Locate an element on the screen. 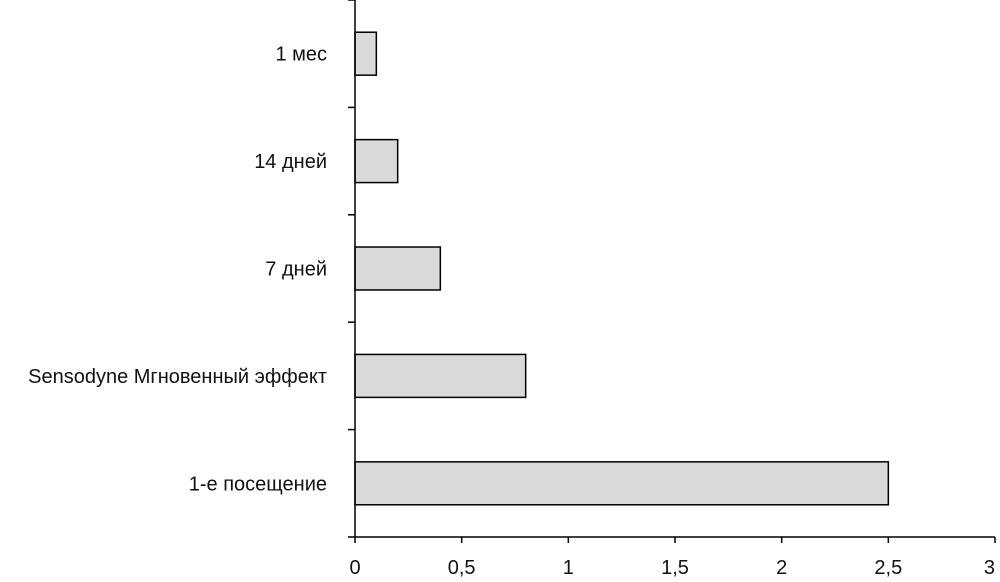  category-label: 14 дней is located at coordinates (290, 162).